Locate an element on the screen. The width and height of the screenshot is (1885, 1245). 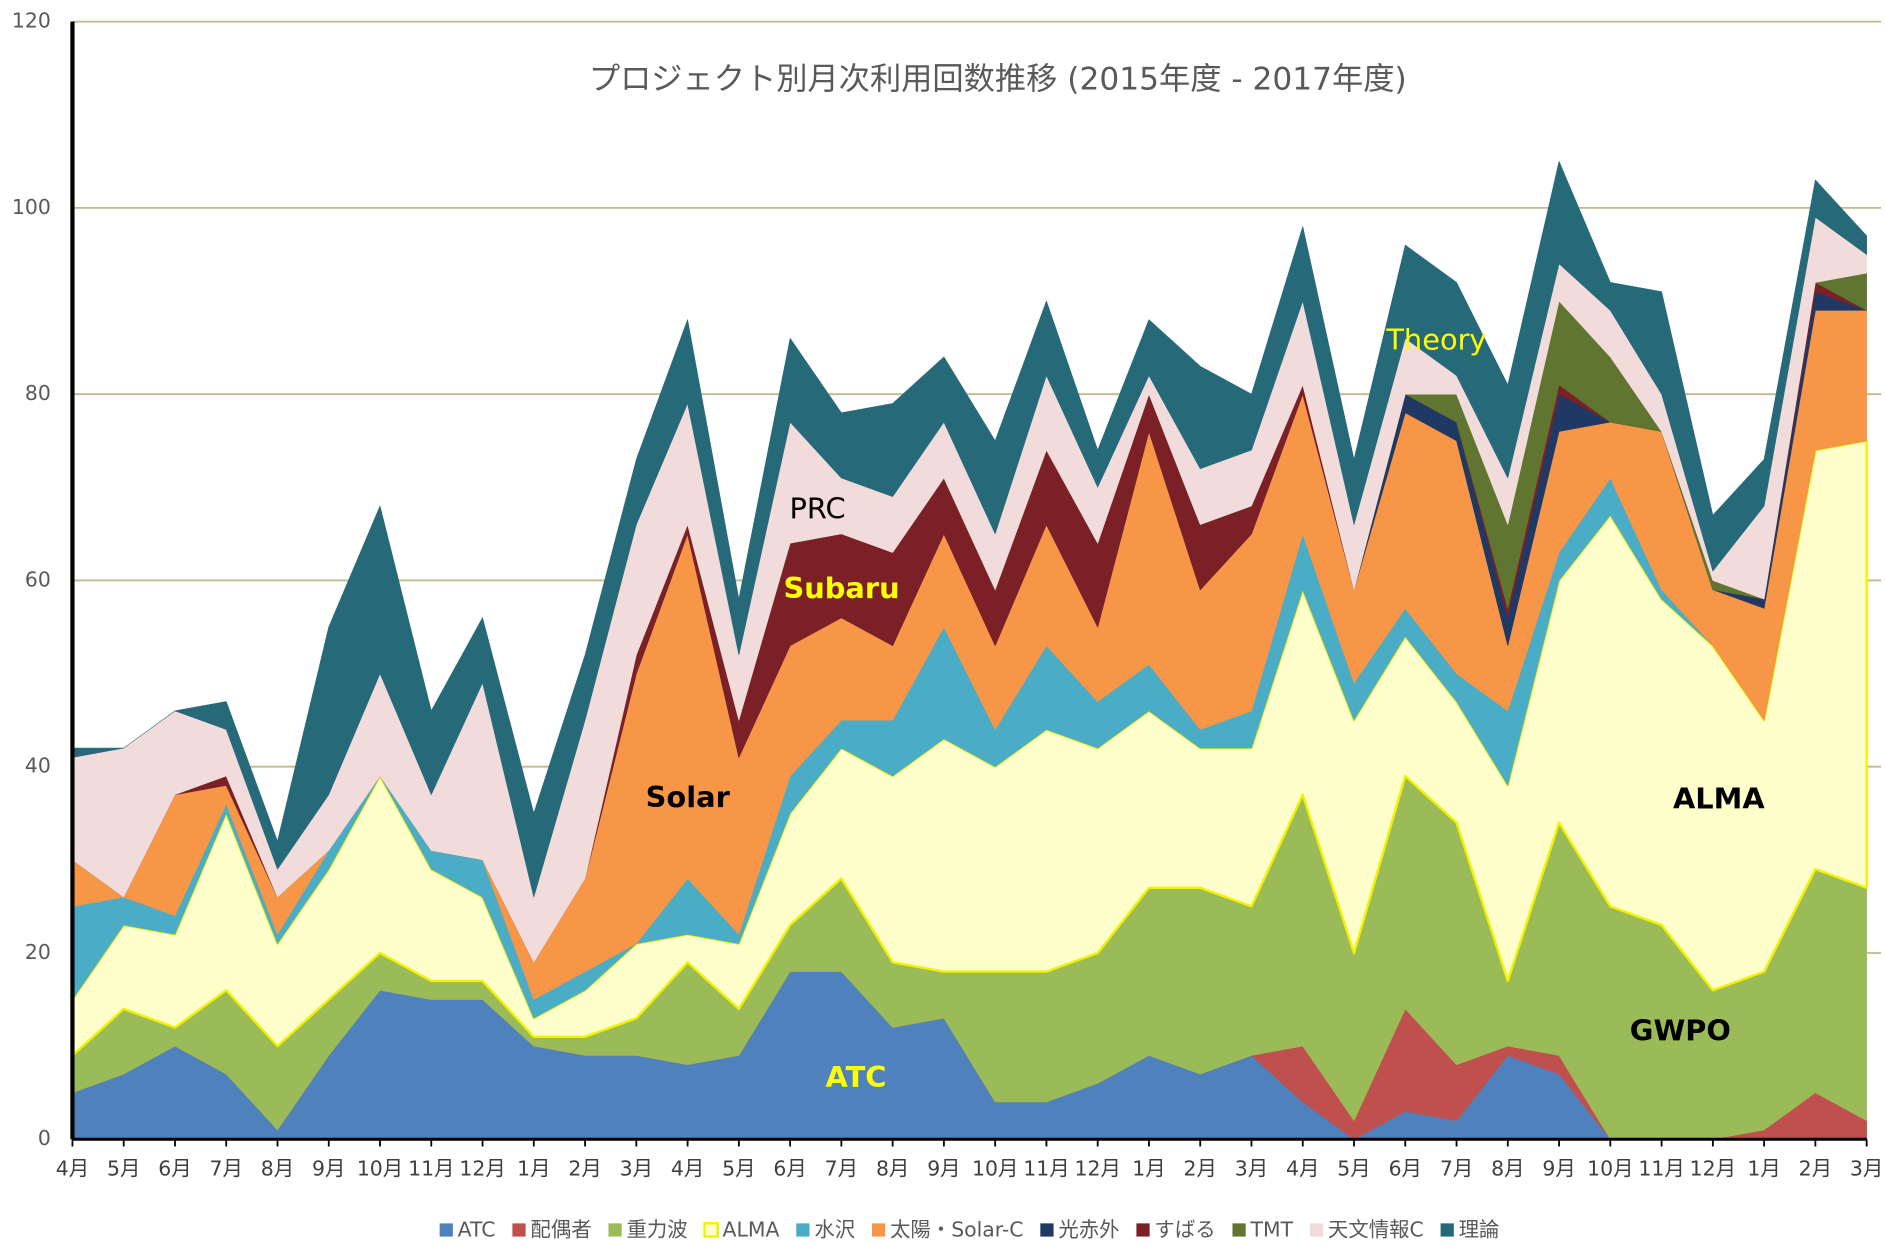
legend-label: ALMA is located at coordinates (751, 1230).